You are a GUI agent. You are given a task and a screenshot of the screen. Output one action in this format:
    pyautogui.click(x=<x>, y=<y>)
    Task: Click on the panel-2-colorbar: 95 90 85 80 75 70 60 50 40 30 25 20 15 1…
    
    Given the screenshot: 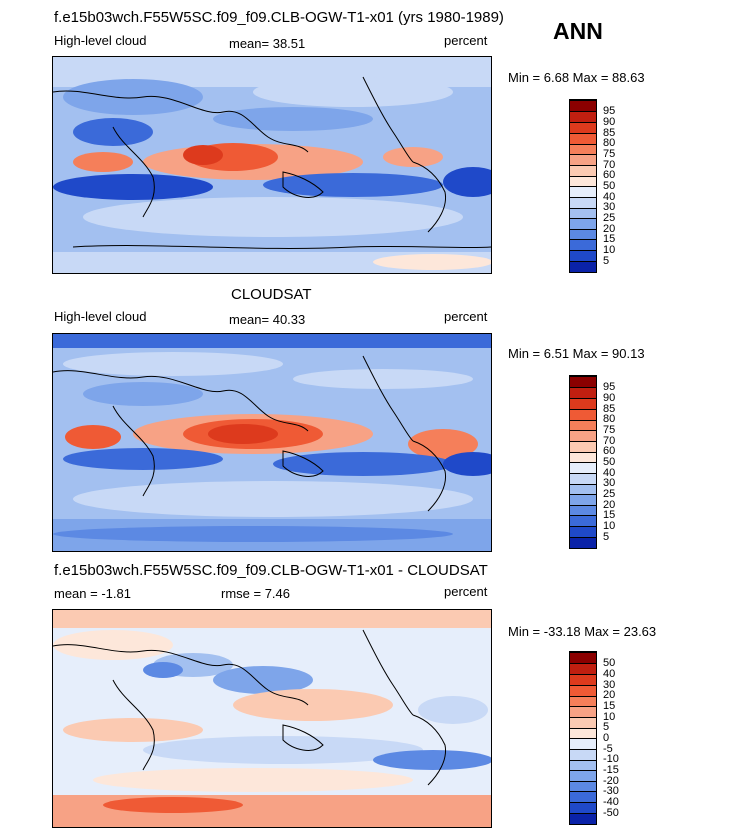 What is the action you would take?
    pyautogui.click(x=592, y=462)
    